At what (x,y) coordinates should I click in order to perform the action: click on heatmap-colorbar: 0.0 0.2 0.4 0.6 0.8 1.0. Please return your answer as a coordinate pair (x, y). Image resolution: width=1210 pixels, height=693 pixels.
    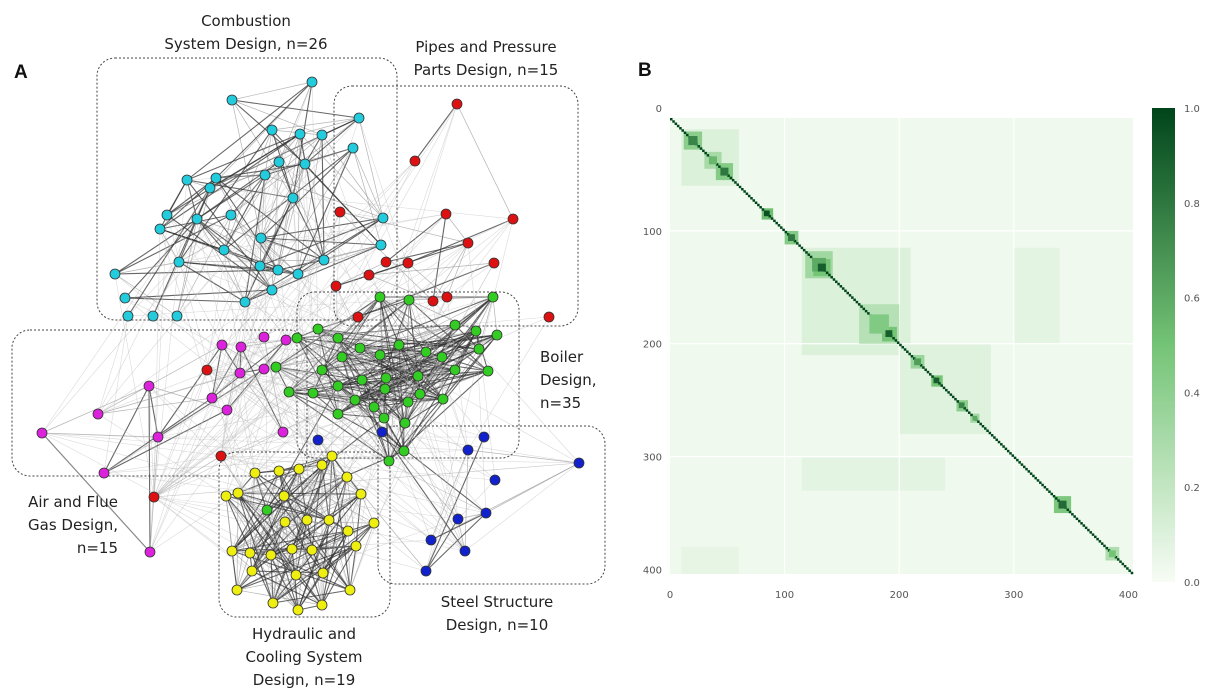
    Looking at the image, I should click on (1176, 346).